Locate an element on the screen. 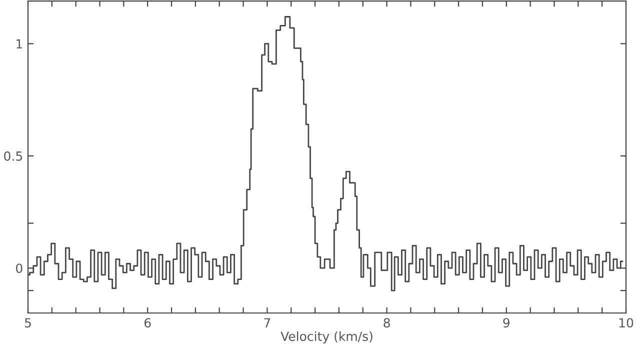  x-tick-label: 9 is located at coordinates (506, 323).